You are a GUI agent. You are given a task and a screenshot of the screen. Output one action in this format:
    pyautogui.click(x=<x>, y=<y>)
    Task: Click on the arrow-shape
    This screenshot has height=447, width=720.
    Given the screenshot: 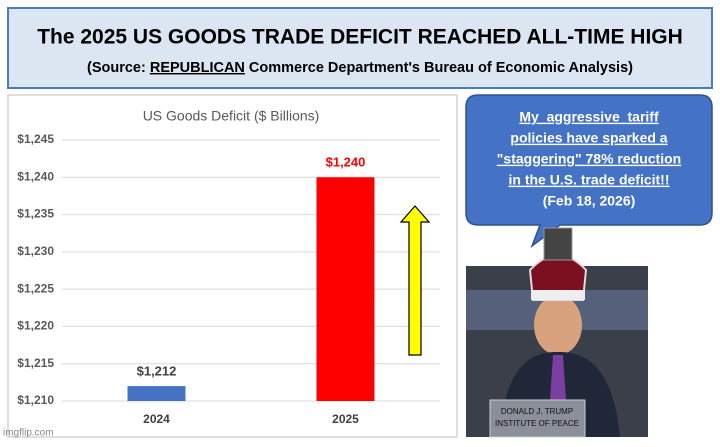 What is the action you would take?
    pyautogui.click(x=415, y=280)
    